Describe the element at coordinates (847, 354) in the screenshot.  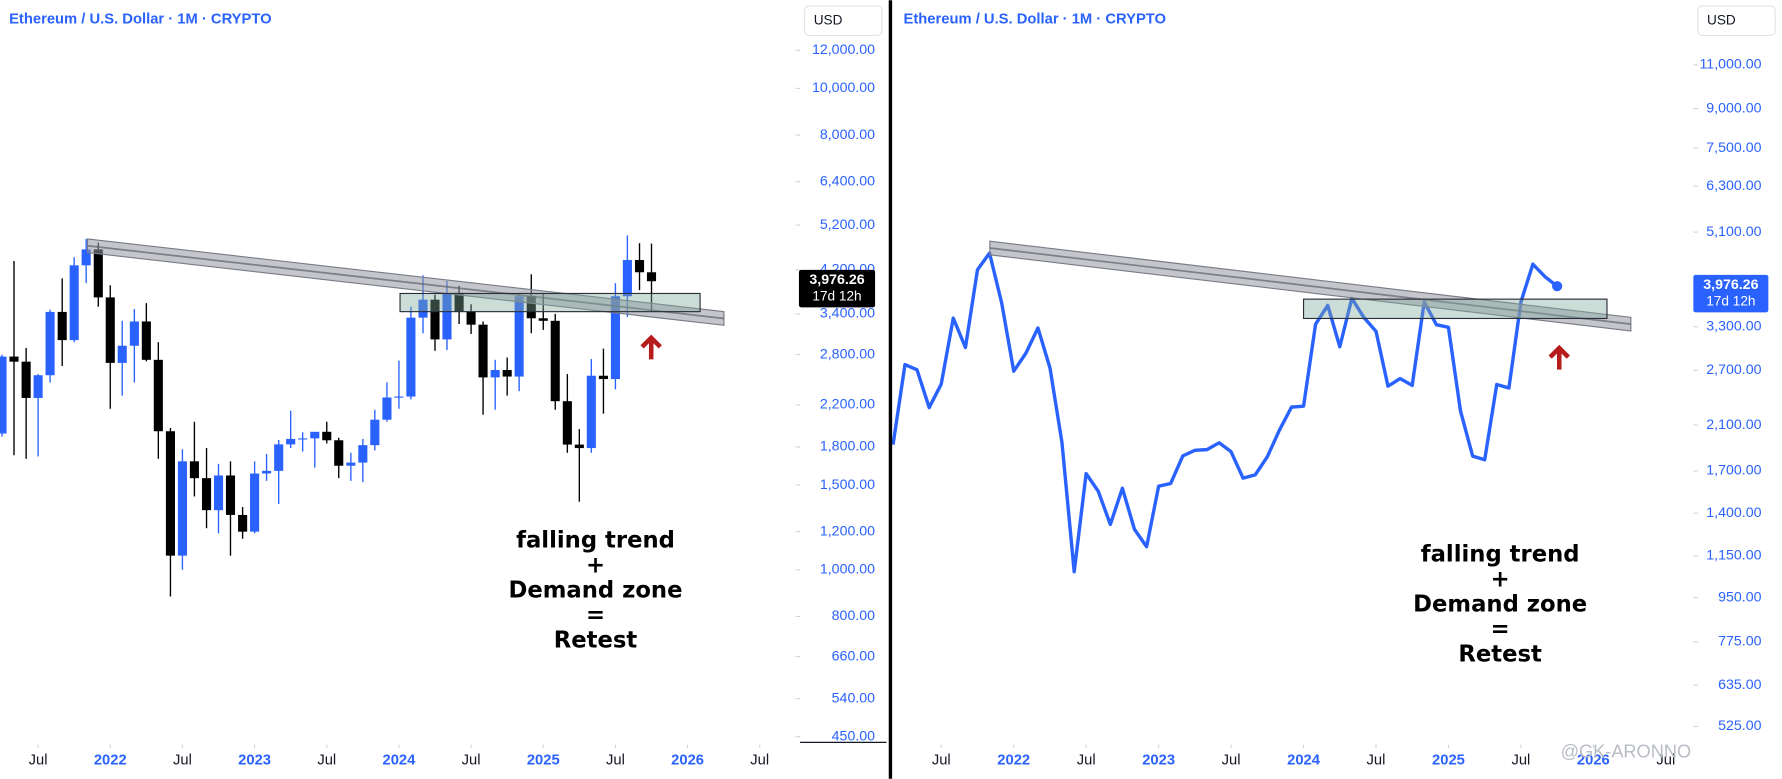
I see `y-tick-label: 2,800.00` at that location.